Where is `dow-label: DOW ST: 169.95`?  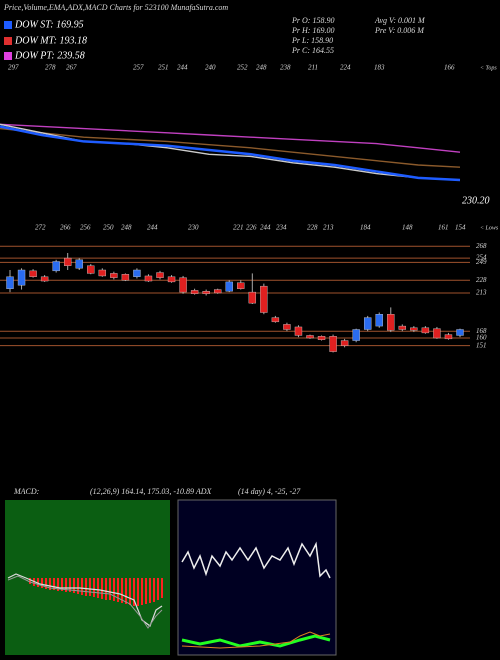 dow-label: DOW ST: 169.95 is located at coordinates (49, 24).